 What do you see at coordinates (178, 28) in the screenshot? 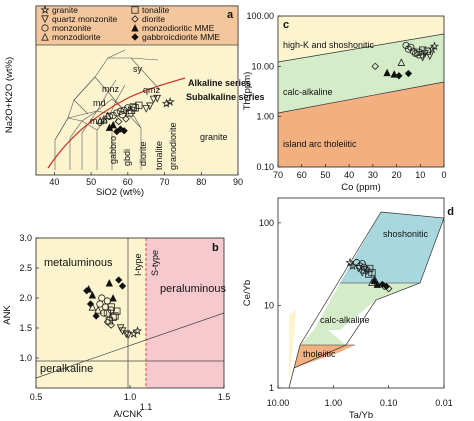
I see `legend-label-tri-filled: monzodioritic MME` at bounding box center [178, 28].